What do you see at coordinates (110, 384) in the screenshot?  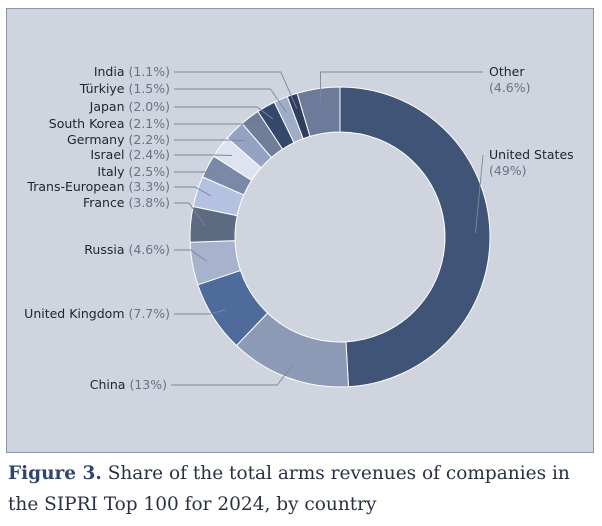 I see `label-name-china: China` at bounding box center [110, 384].